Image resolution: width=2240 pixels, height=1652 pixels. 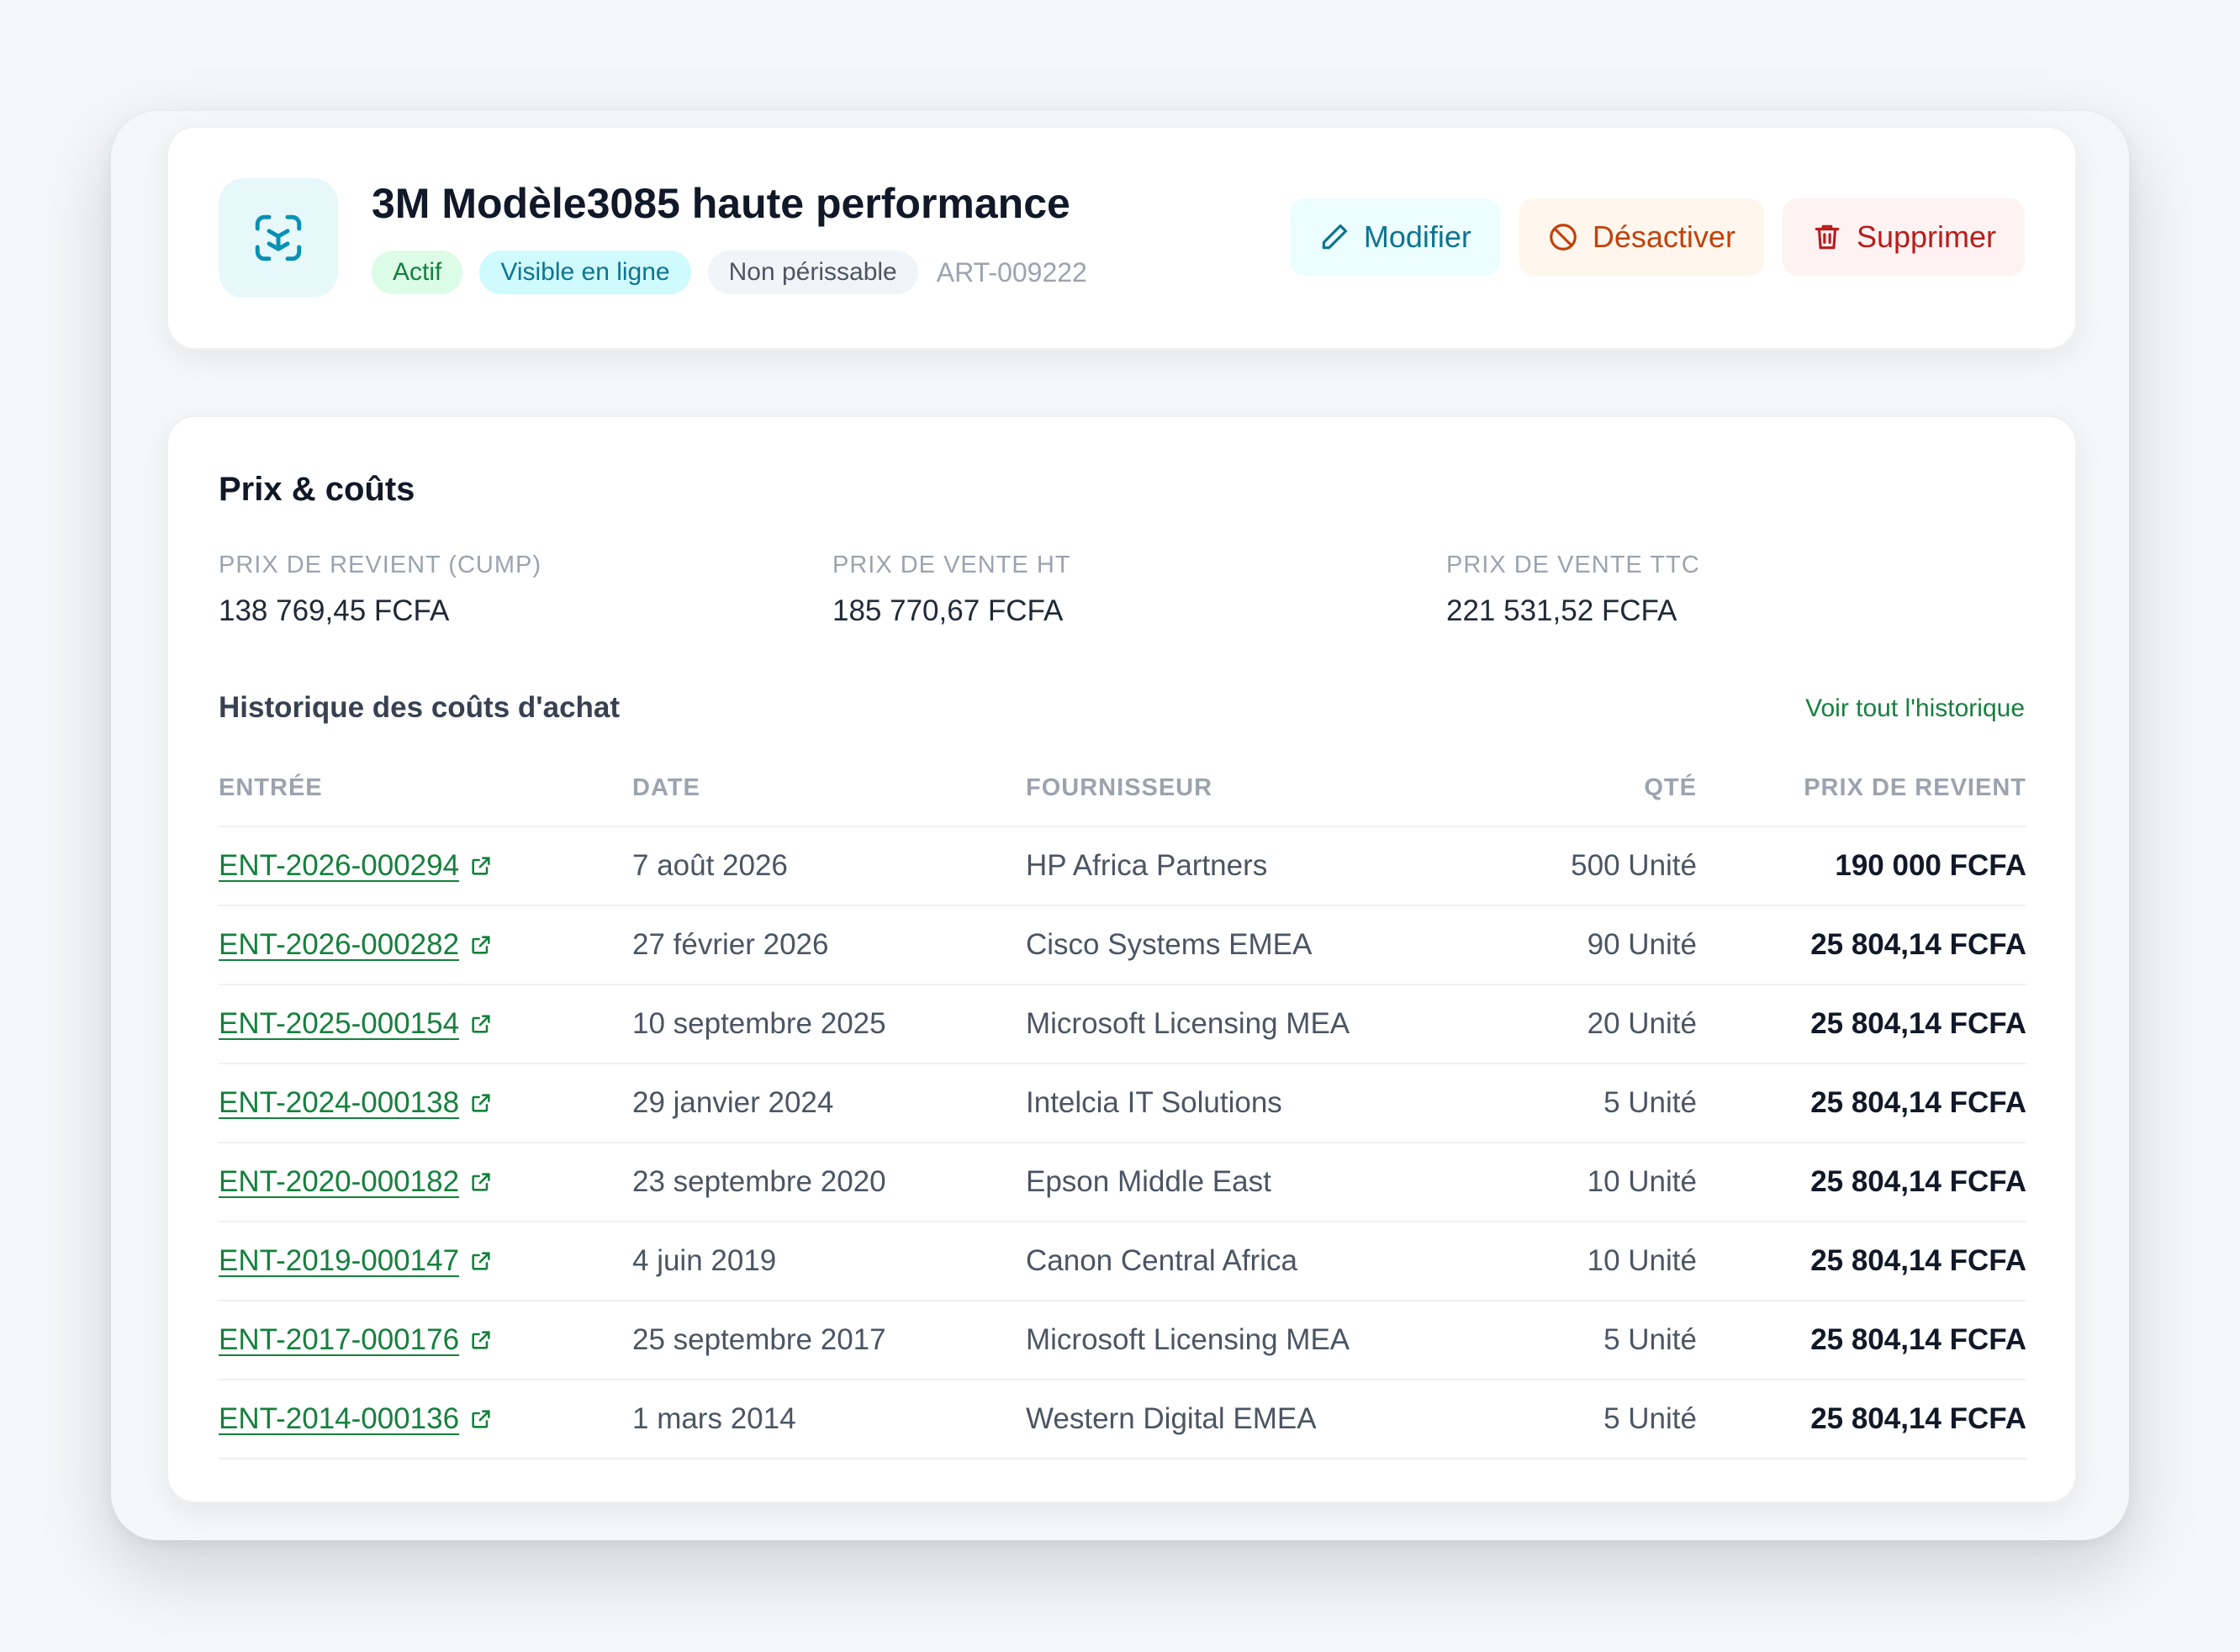 What do you see at coordinates (1663, 237) in the screenshot?
I see `deactivate-button-label: Désactiver` at bounding box center [1663, 237].